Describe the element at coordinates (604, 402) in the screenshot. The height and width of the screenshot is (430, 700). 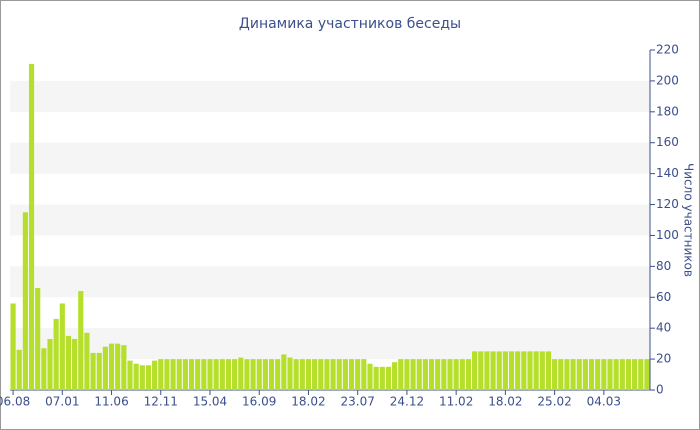
I see `x-tick-label: 04.03` at that location.